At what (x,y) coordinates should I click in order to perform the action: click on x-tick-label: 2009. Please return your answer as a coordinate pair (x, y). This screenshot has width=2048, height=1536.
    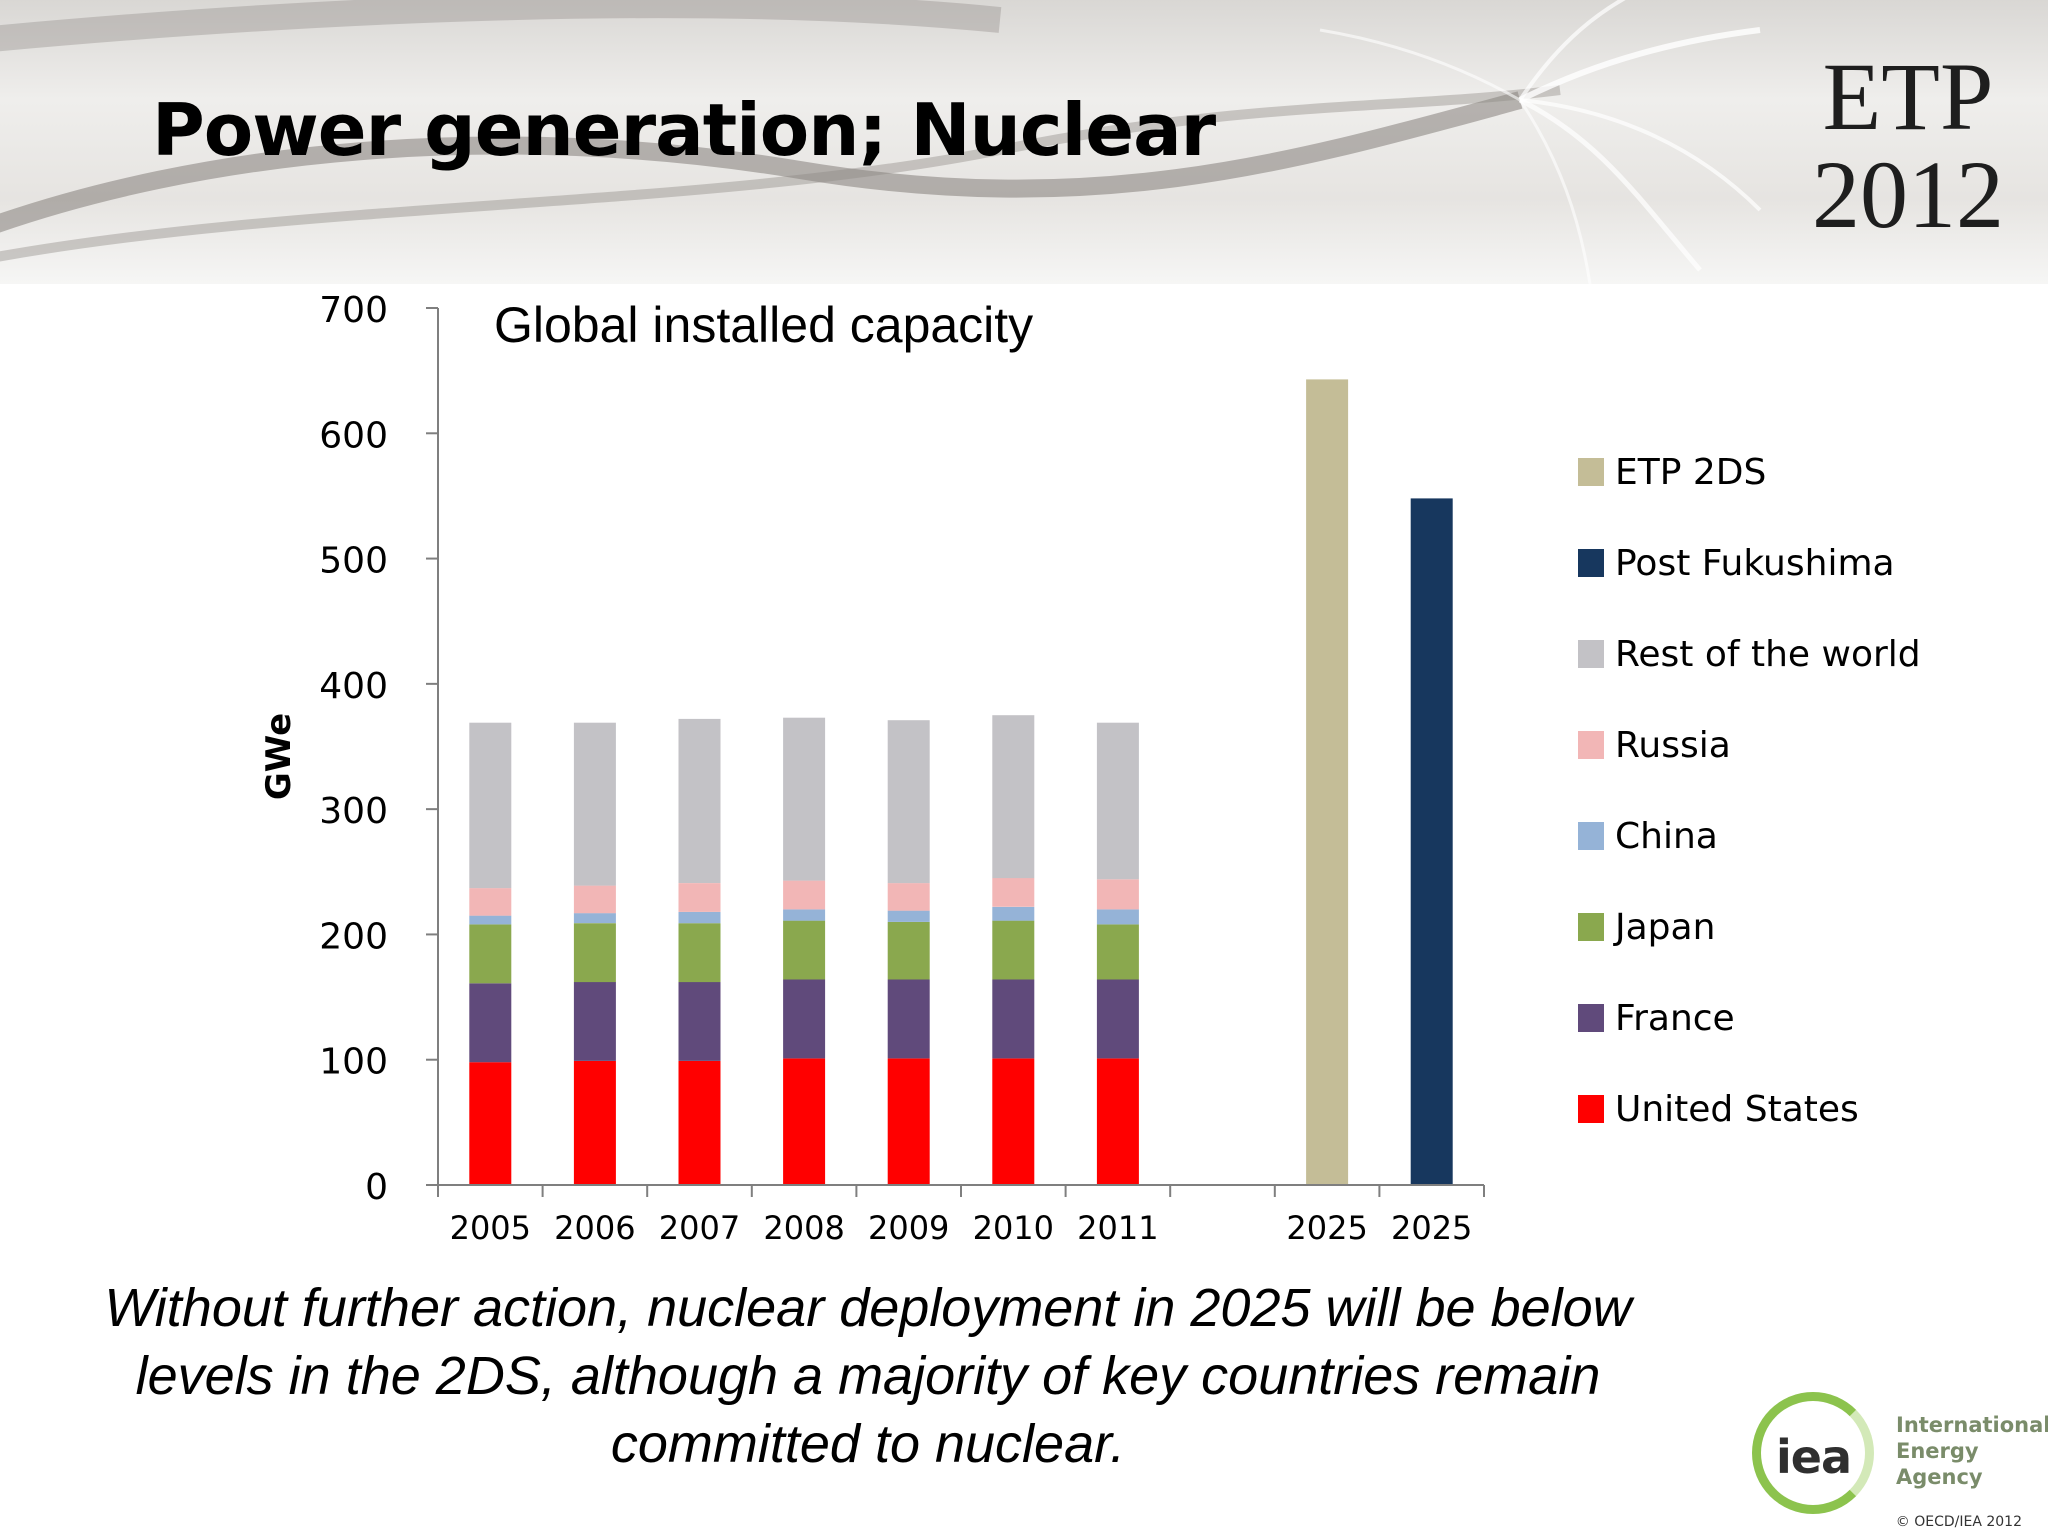
    Looking at the image, I should click on (908, 1228).